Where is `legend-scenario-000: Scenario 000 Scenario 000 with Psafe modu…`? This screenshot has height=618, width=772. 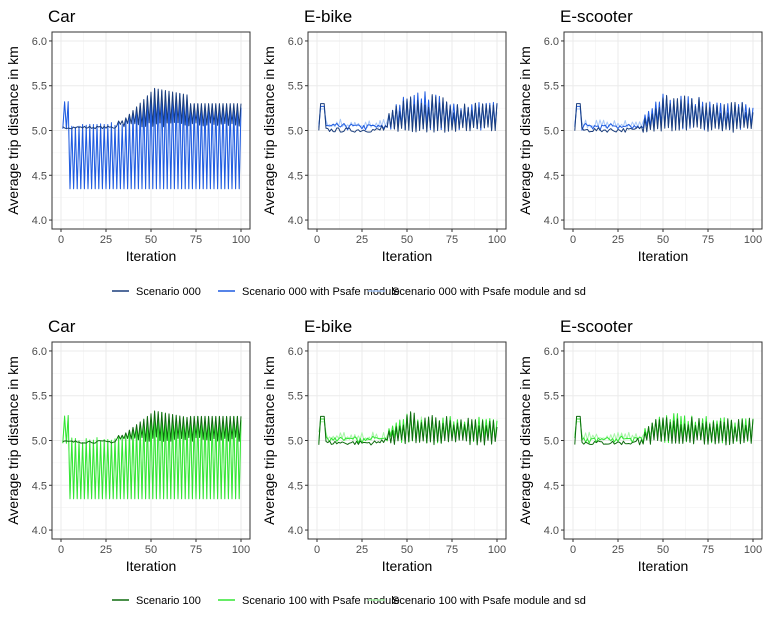
legend-scenario-000: Scenario 000 Scenario 000 with Psafe modu… is located at coordinates (349, 292).